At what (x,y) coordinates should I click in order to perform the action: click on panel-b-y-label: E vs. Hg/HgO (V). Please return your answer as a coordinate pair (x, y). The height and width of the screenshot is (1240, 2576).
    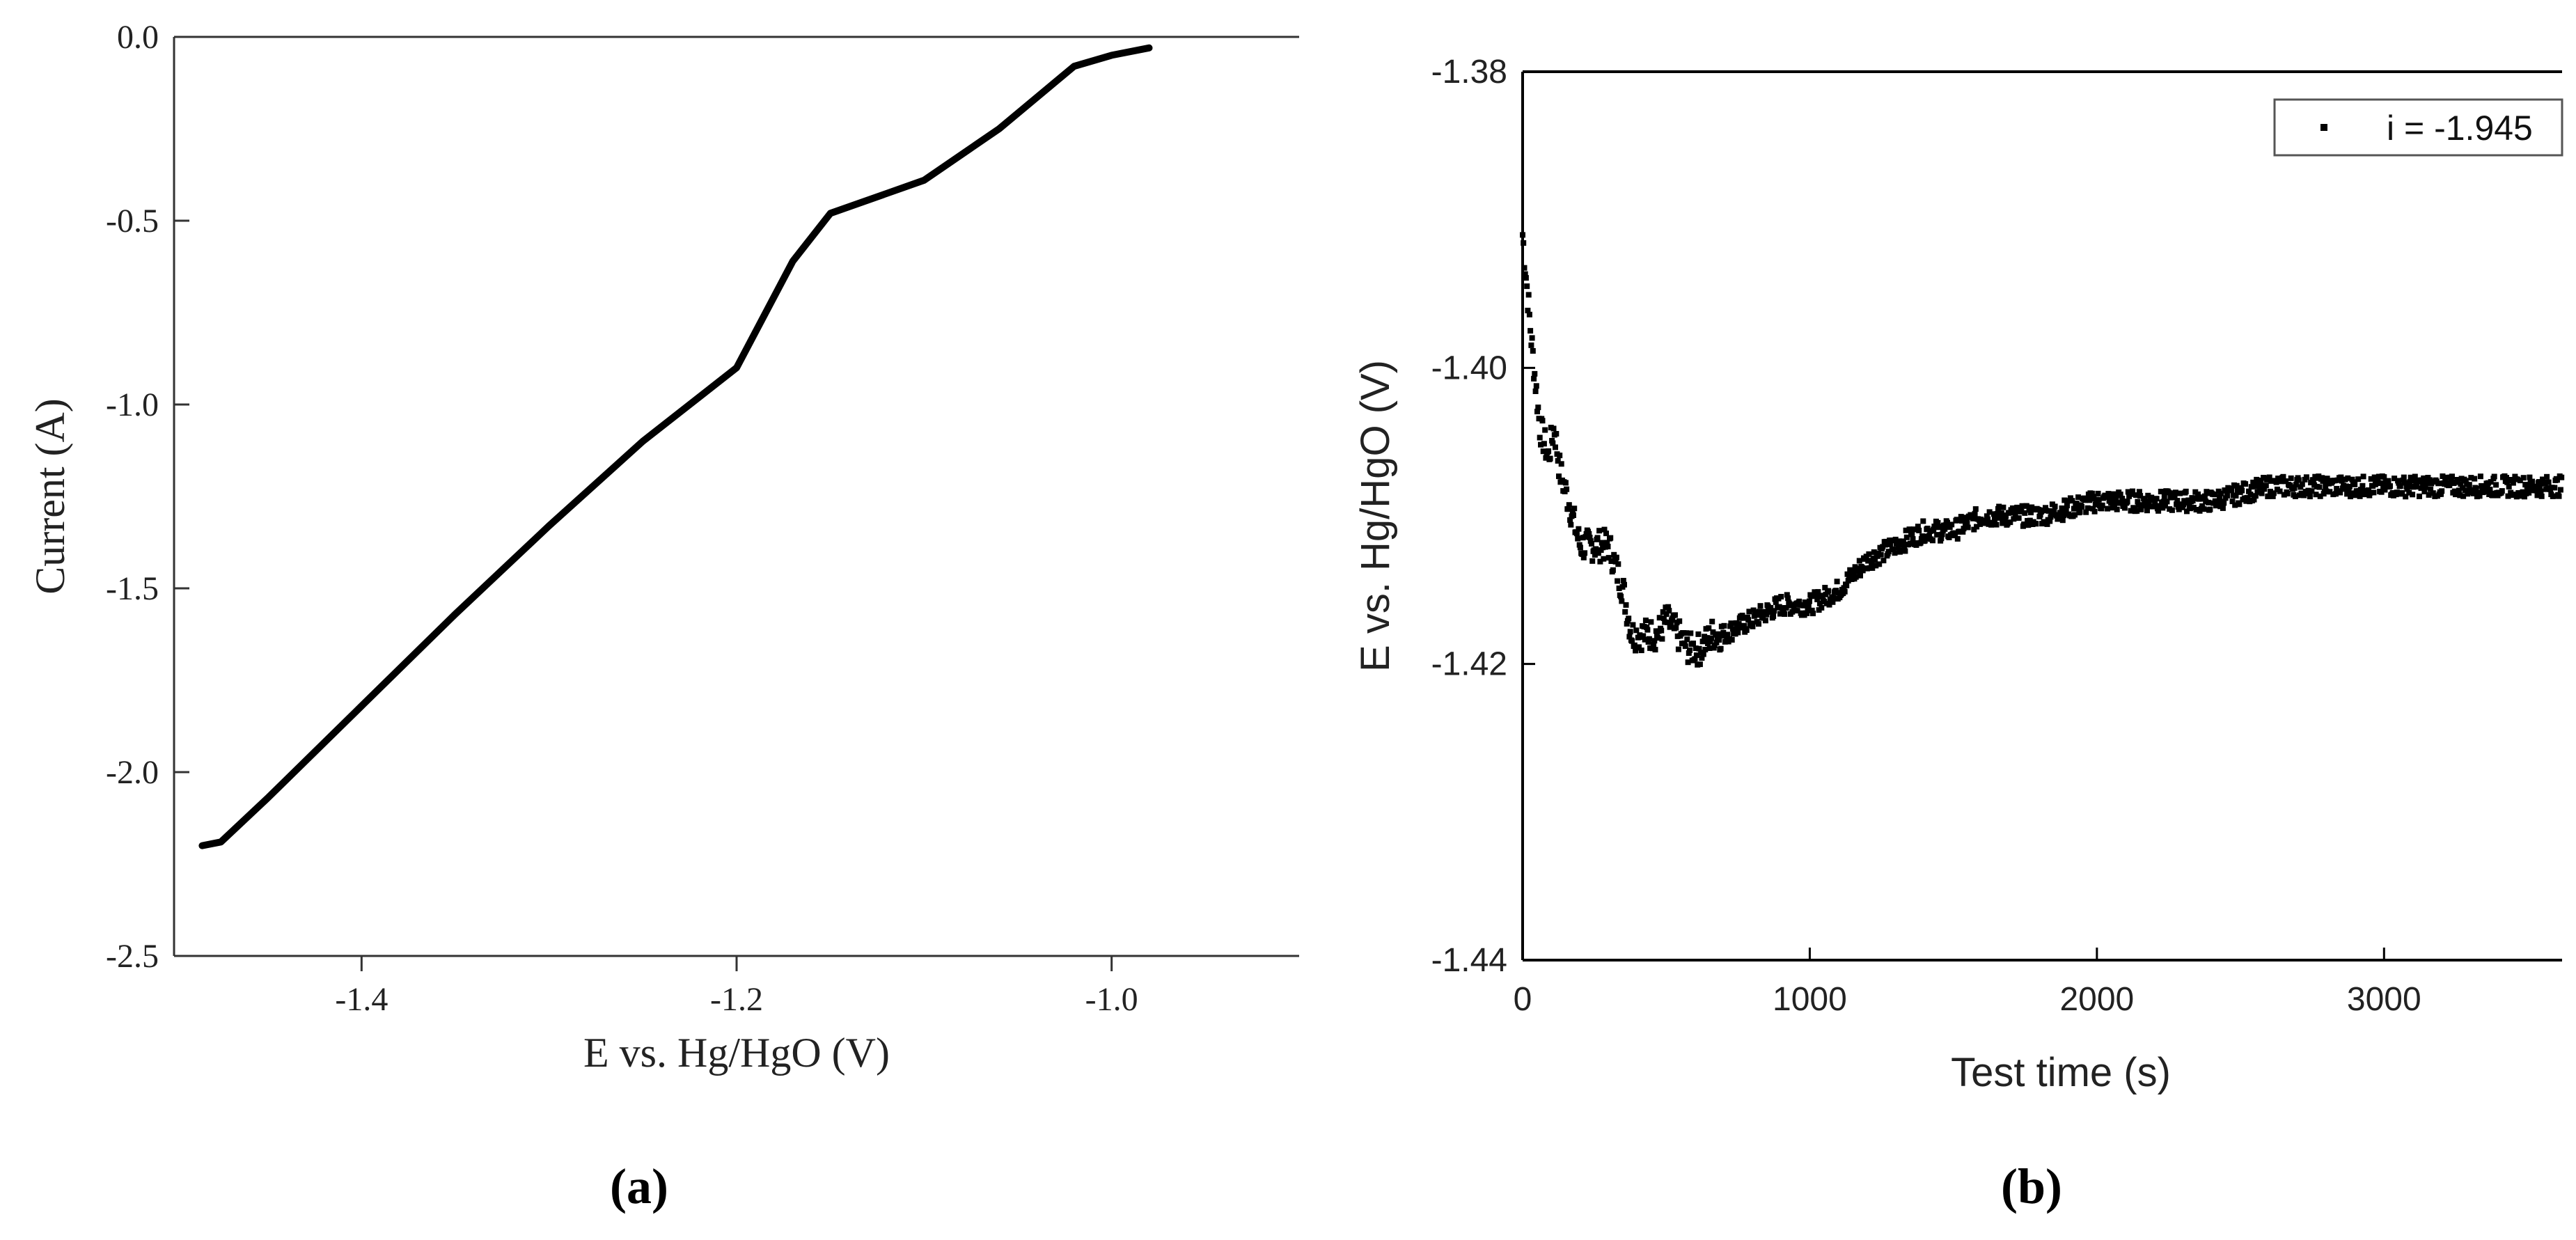
    Looking at the image, I should click on (1375, 516).